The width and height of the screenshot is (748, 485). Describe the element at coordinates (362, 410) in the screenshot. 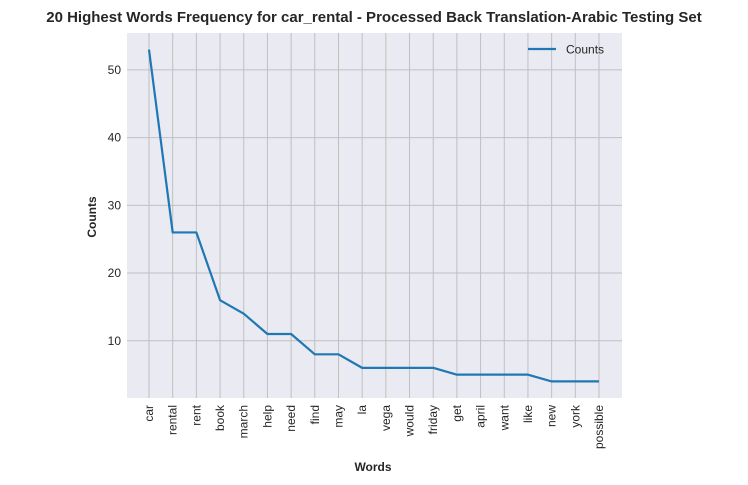

I see `x-tick-label: la` at that location.